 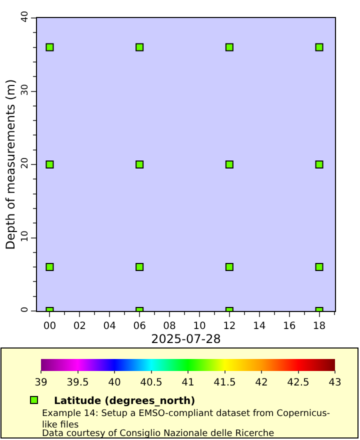 I want to click on x-tick-label: 18, so click(x=319, y=326).